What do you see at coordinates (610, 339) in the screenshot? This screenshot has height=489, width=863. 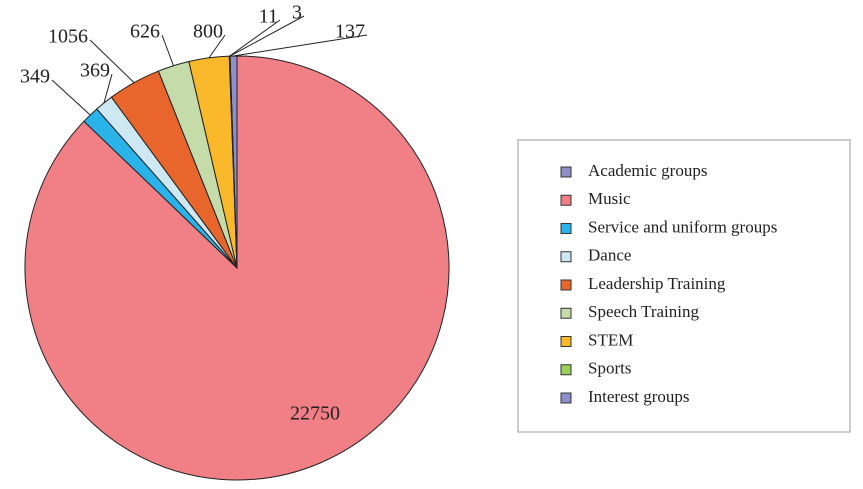 I see `legend-label: STEM` at bounding box center [610, 339].